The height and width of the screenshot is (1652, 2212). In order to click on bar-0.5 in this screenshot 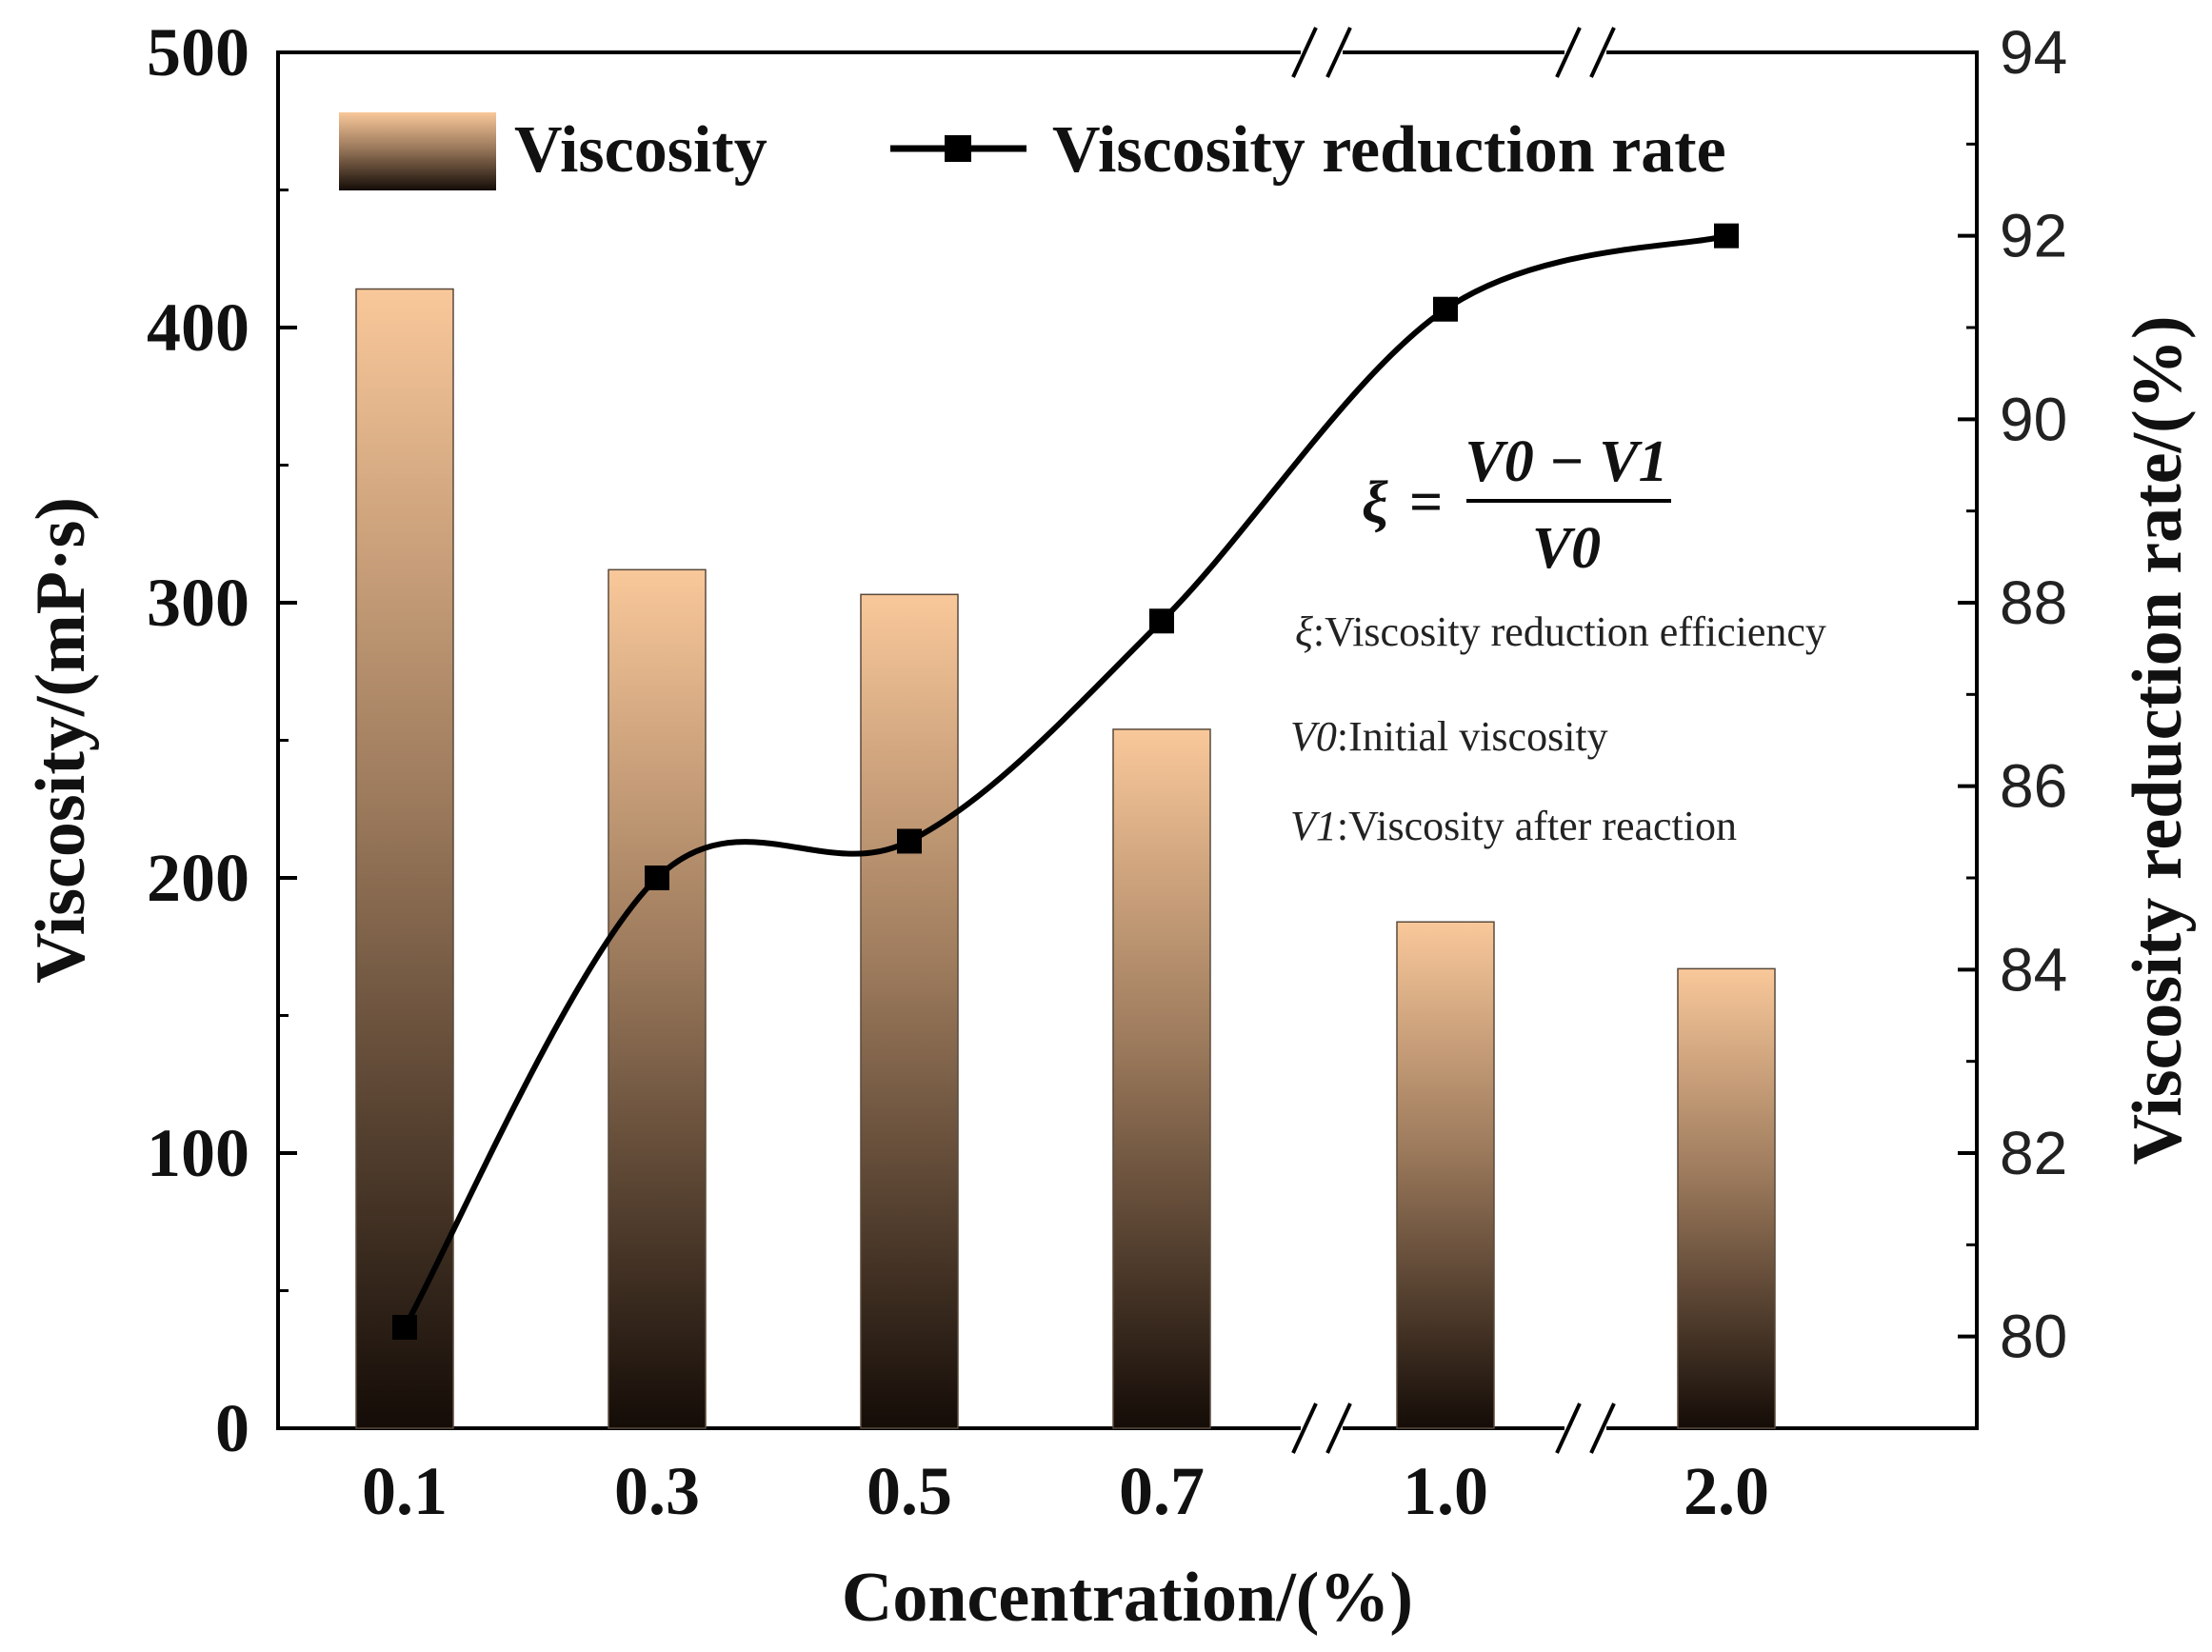, I will do `click(909, 1011)`.